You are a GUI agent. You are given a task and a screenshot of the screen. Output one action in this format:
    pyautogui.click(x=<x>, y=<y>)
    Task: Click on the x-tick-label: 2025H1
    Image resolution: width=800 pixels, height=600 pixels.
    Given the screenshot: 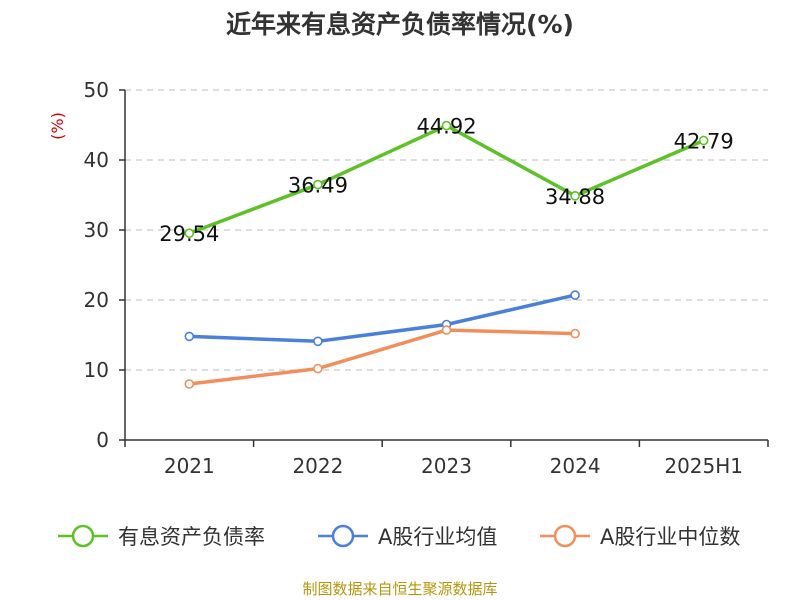 What is the action you would take?
    pyautogui.click(x=703, y=466)
    